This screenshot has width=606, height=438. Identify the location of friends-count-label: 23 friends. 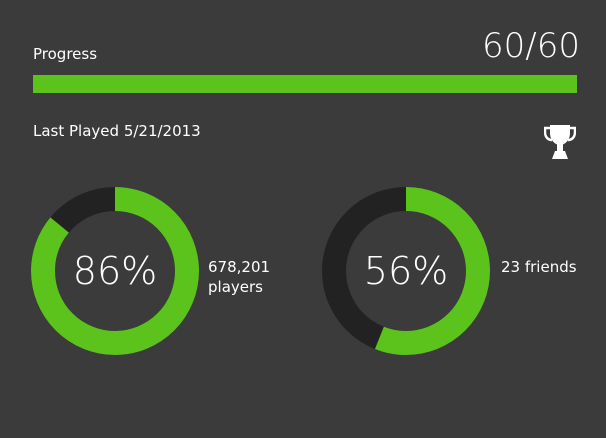
(539, 267).